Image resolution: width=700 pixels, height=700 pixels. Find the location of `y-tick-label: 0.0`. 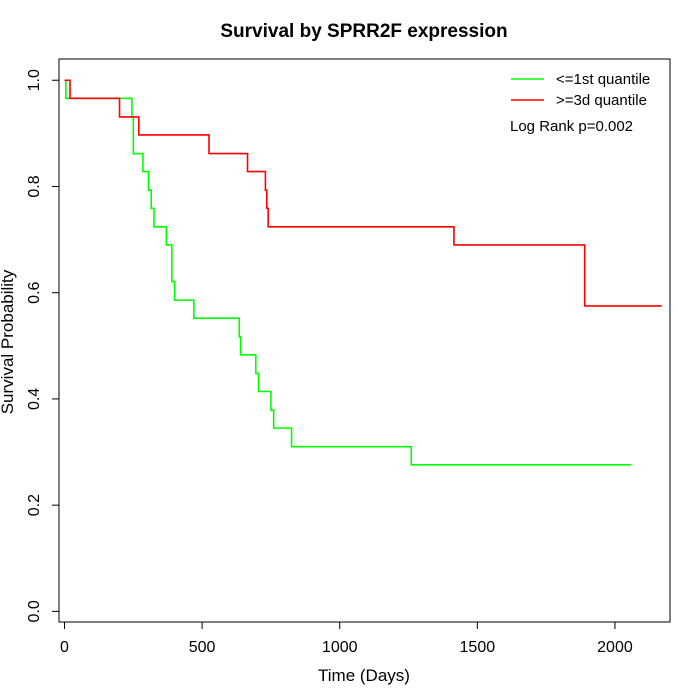

y-tick-label: 0.0 is located at coordinates (34, 611).